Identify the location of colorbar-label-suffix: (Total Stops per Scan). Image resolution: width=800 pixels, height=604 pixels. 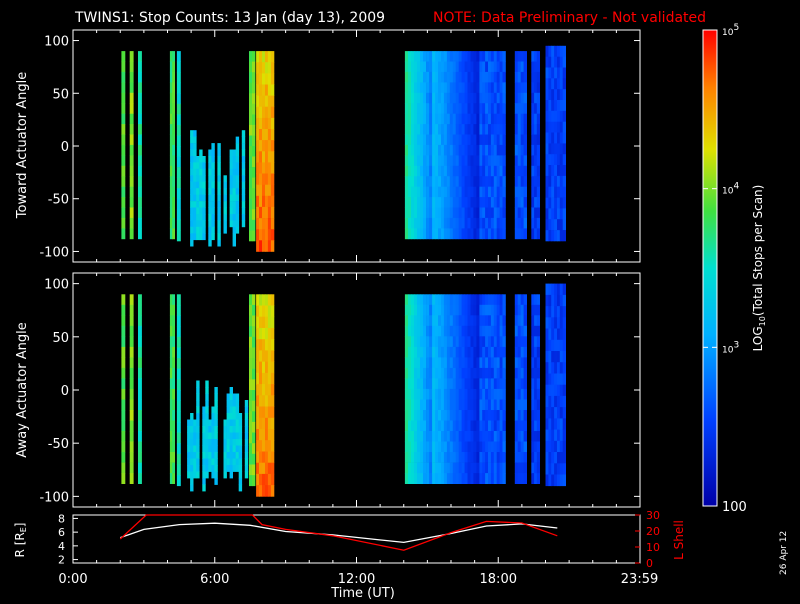
(758, 250).